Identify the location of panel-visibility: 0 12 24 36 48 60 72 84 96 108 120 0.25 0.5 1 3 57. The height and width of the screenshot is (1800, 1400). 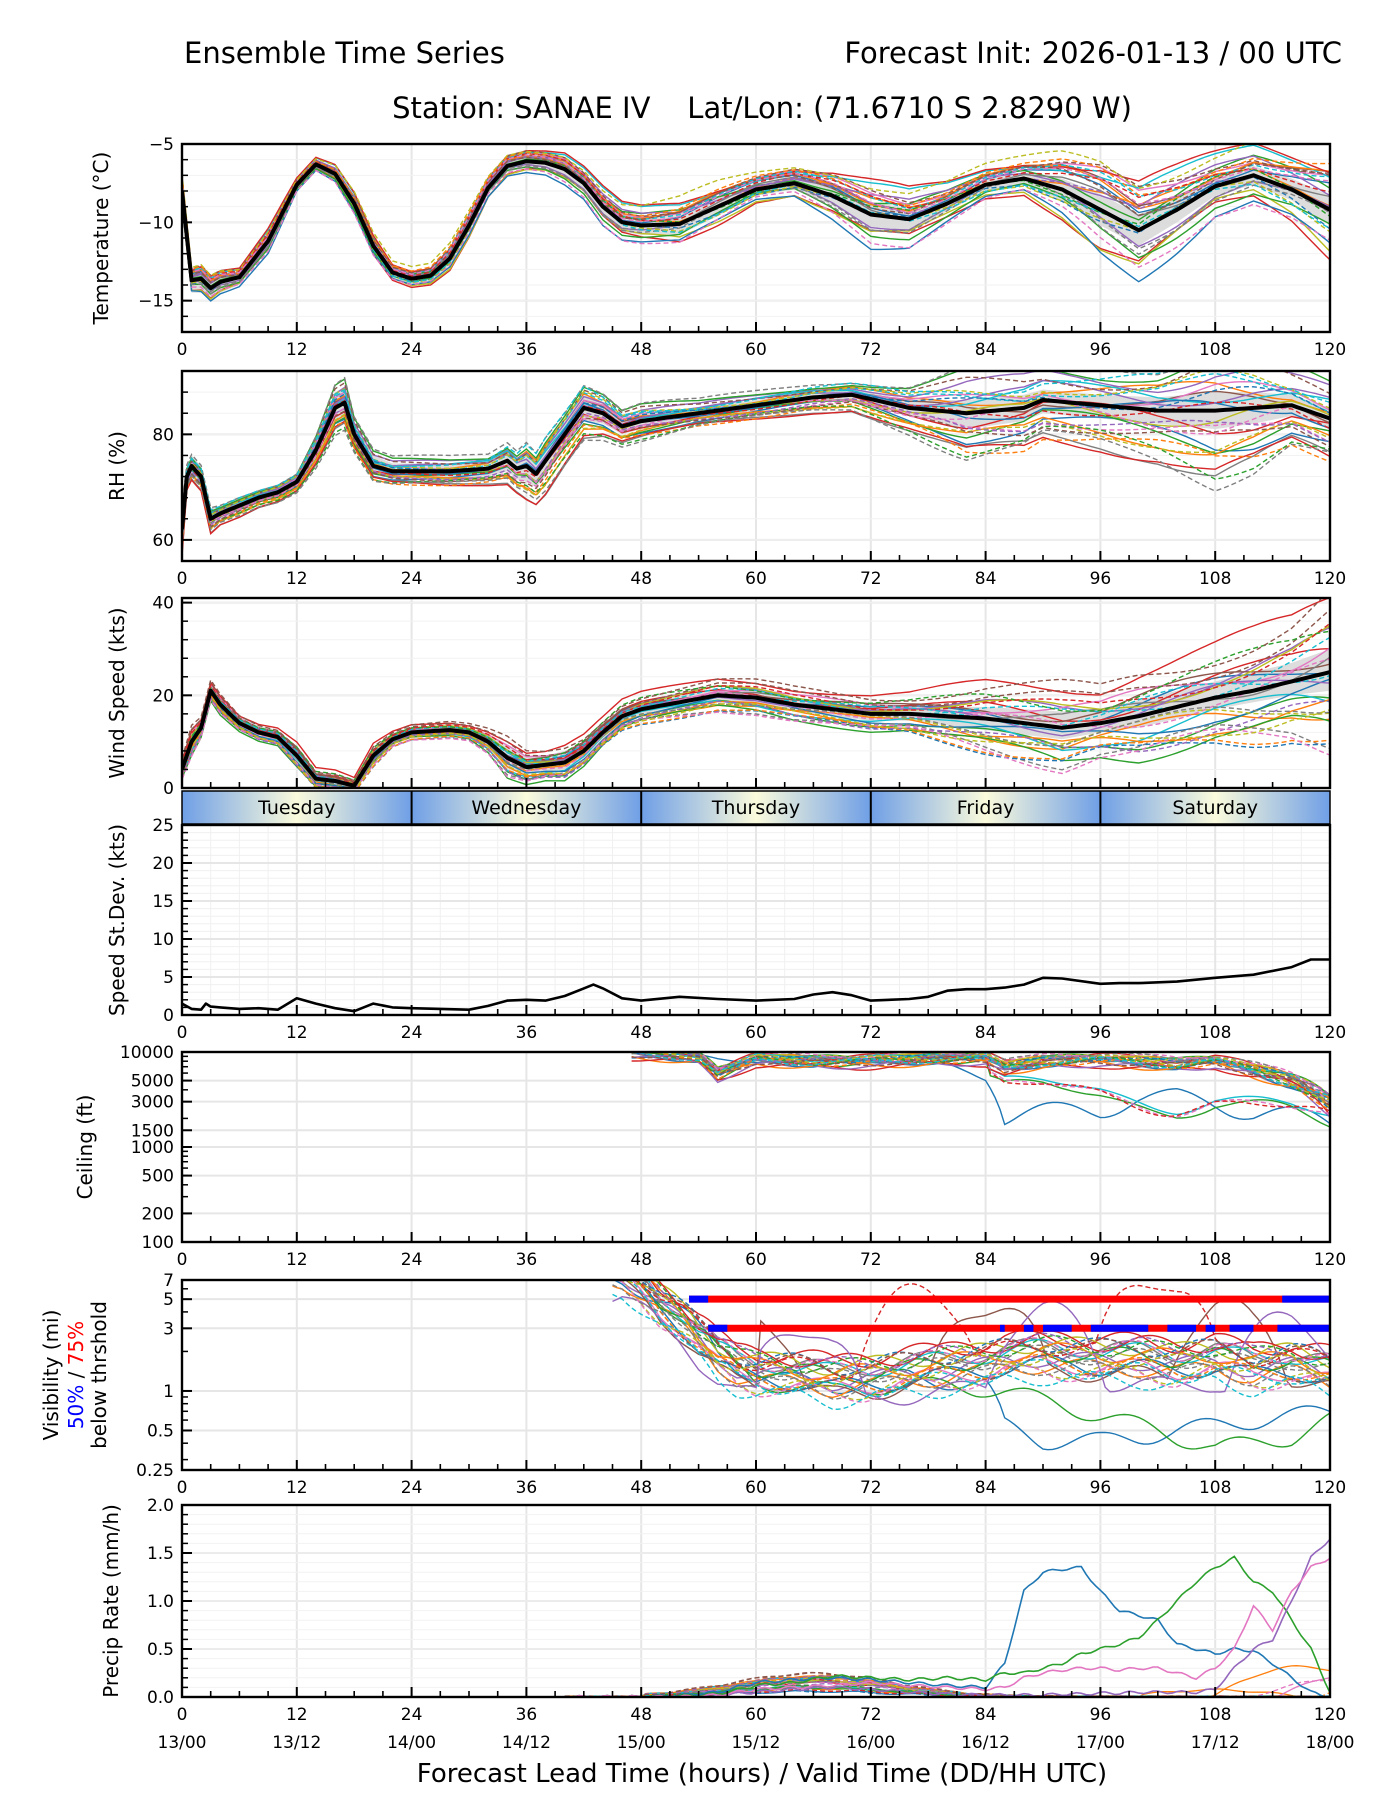
(741, 1384).